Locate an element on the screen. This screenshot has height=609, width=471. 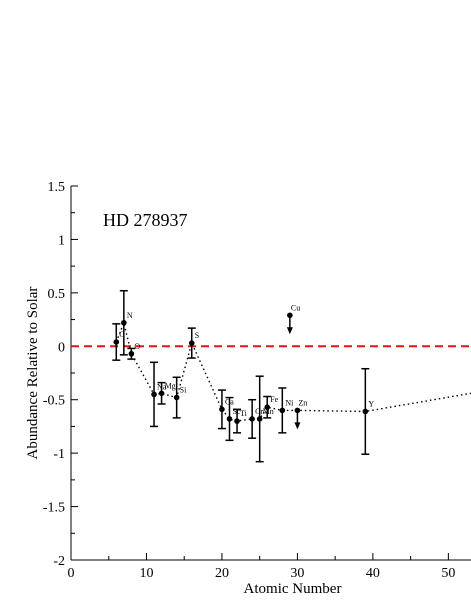
x-axis-label: Atomic Number is located at coordinates (293, 589).